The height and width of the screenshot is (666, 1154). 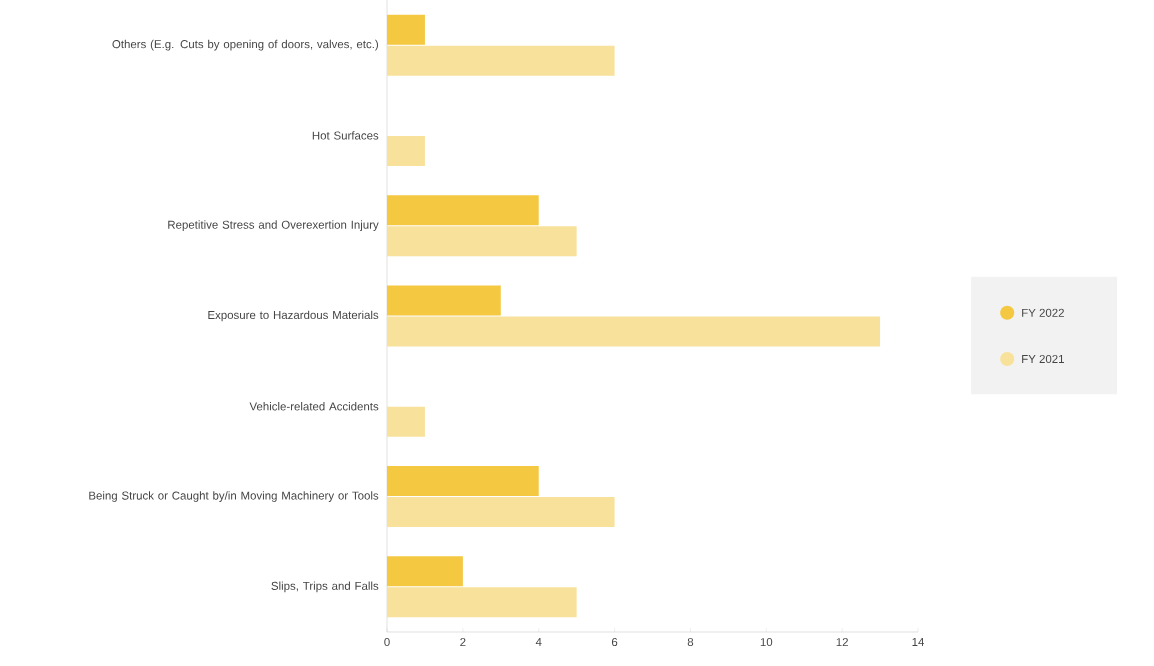 I want to click on y-tick-label: Being Struck or Caught by/in Moving Machinery or Tools, so click(x=234, y=496).